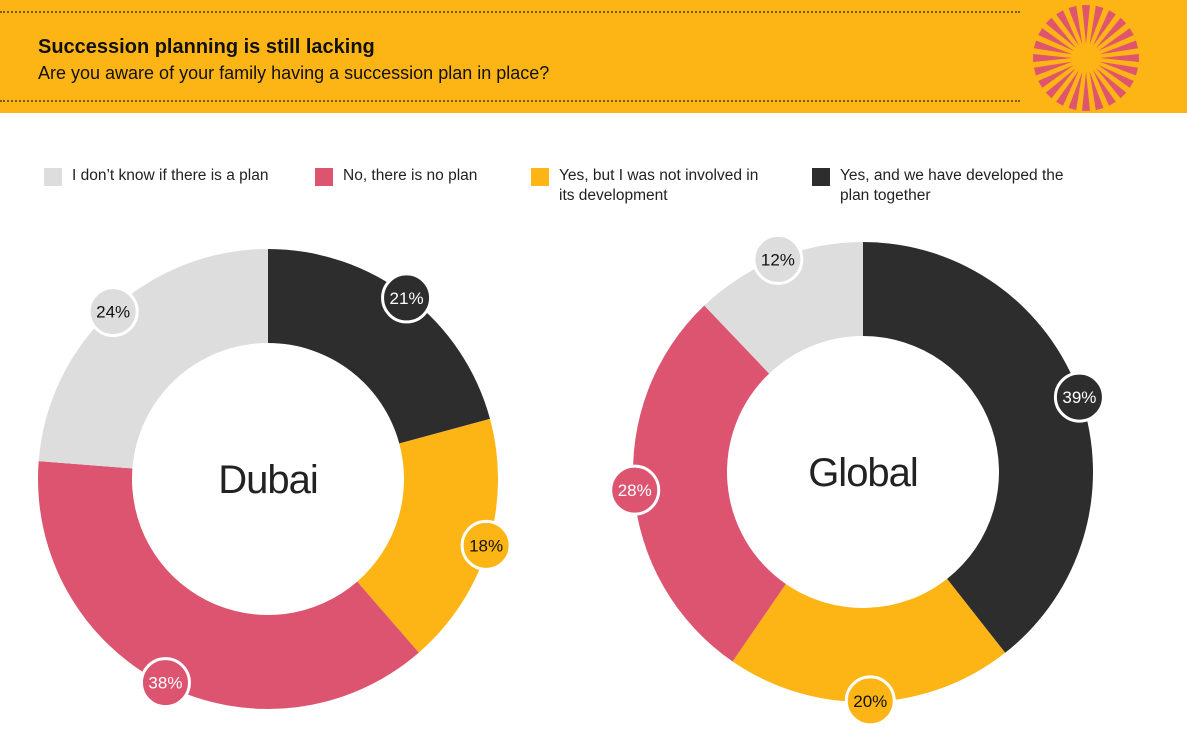 This screenshot has height=733, width=1187. What do you see at coordinates (863, 473) in the screenshot?
I see `donut-center-label: Global` at bounding box center [863, 473].